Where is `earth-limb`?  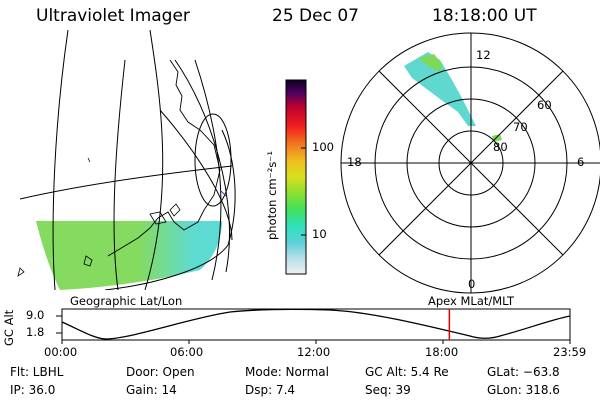 earth-limb is located at coordinates (170, 209).